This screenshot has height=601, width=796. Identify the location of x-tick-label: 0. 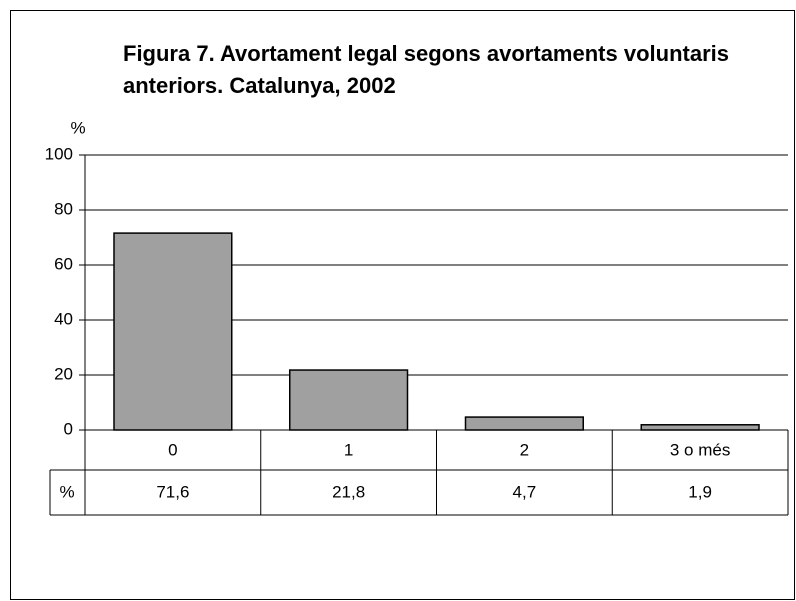
(172, 449).